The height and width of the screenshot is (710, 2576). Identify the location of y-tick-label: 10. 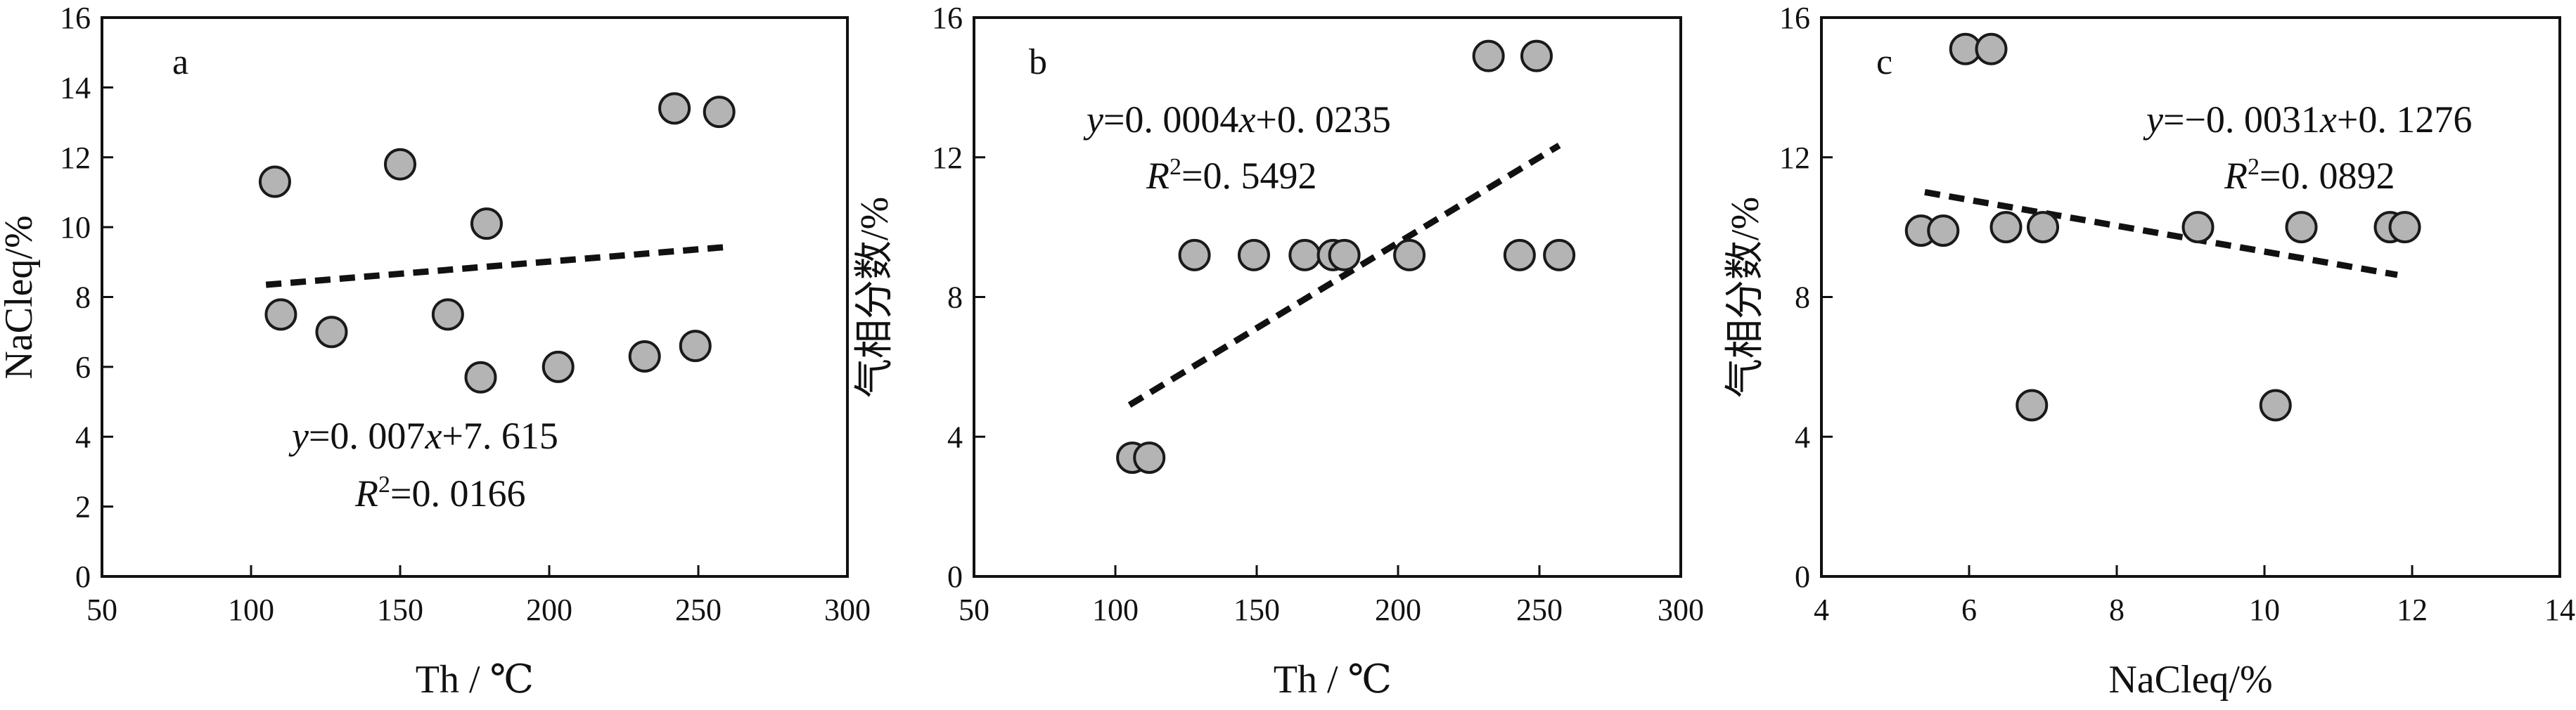
(75, 227).